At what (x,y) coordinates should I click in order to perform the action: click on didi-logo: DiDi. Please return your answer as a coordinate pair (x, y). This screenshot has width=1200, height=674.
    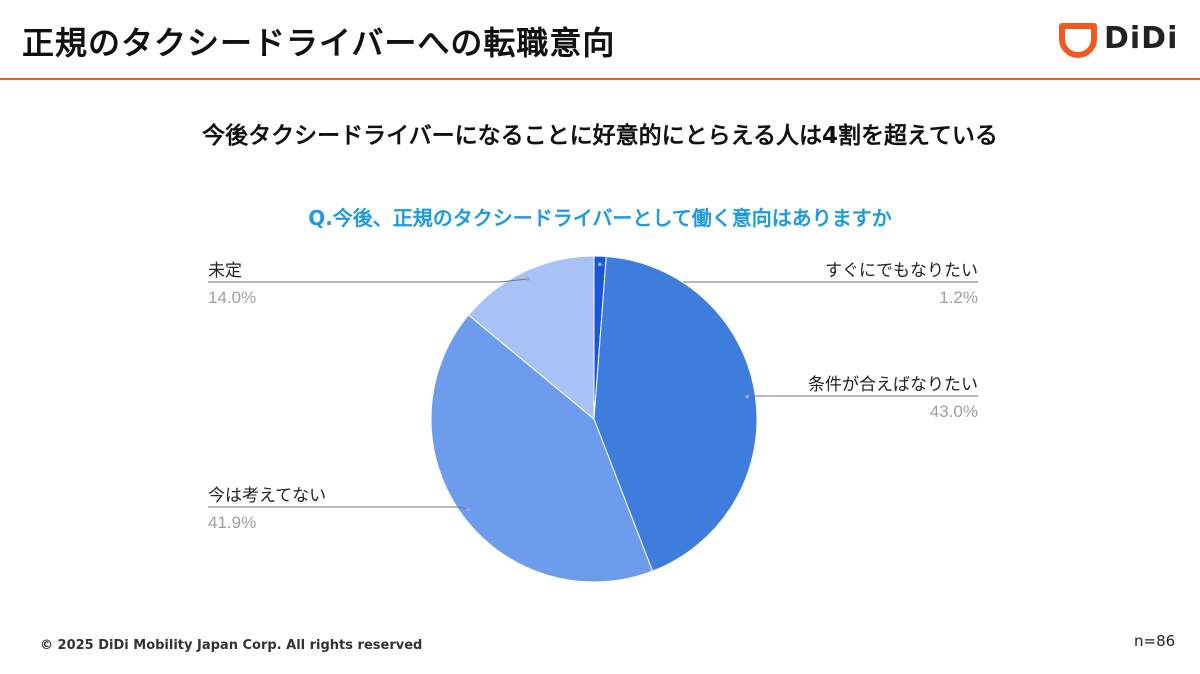
    Looking at the image, I should click on (1124, 40).